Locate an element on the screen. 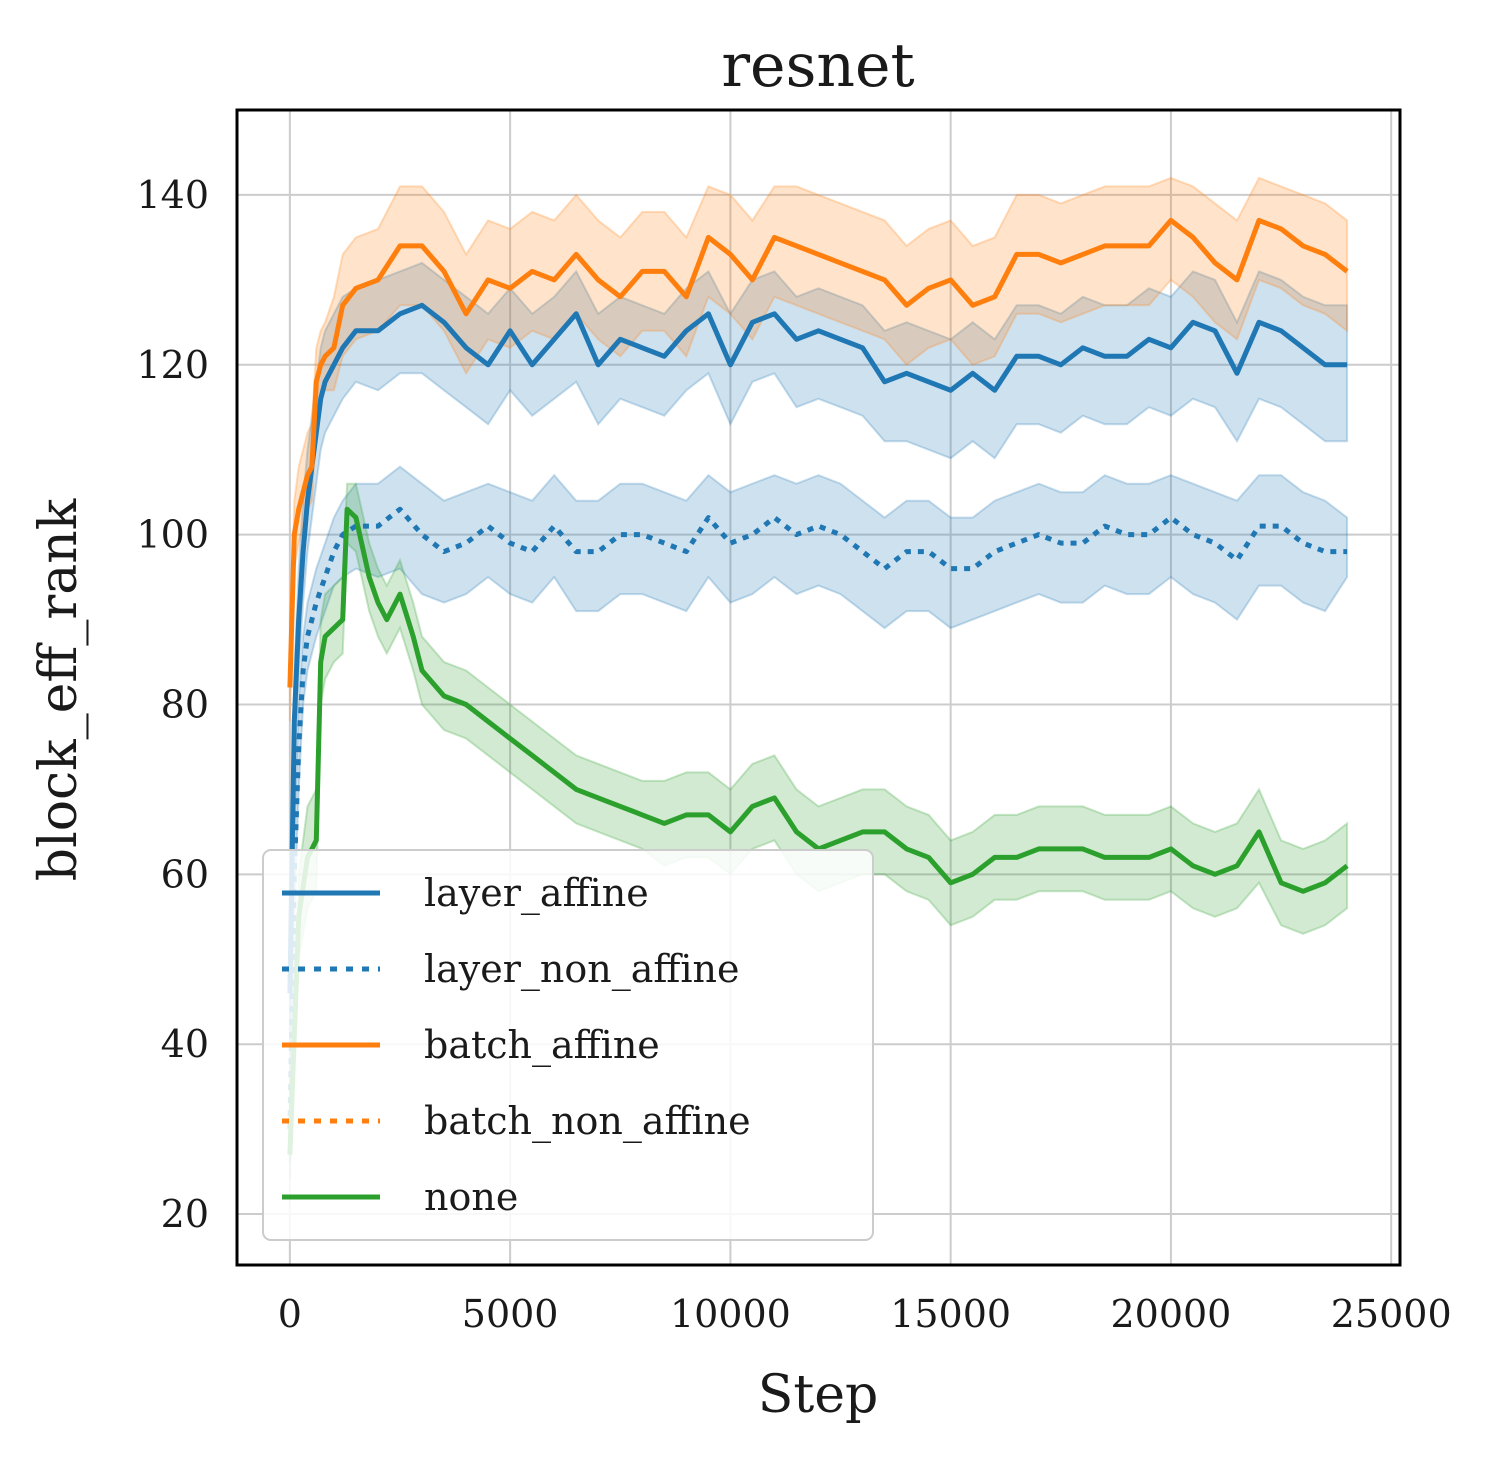 The width and height of the screenshot is (1500, 1457). x-tick-label: 10000 is located at coordinates (730, 1314).